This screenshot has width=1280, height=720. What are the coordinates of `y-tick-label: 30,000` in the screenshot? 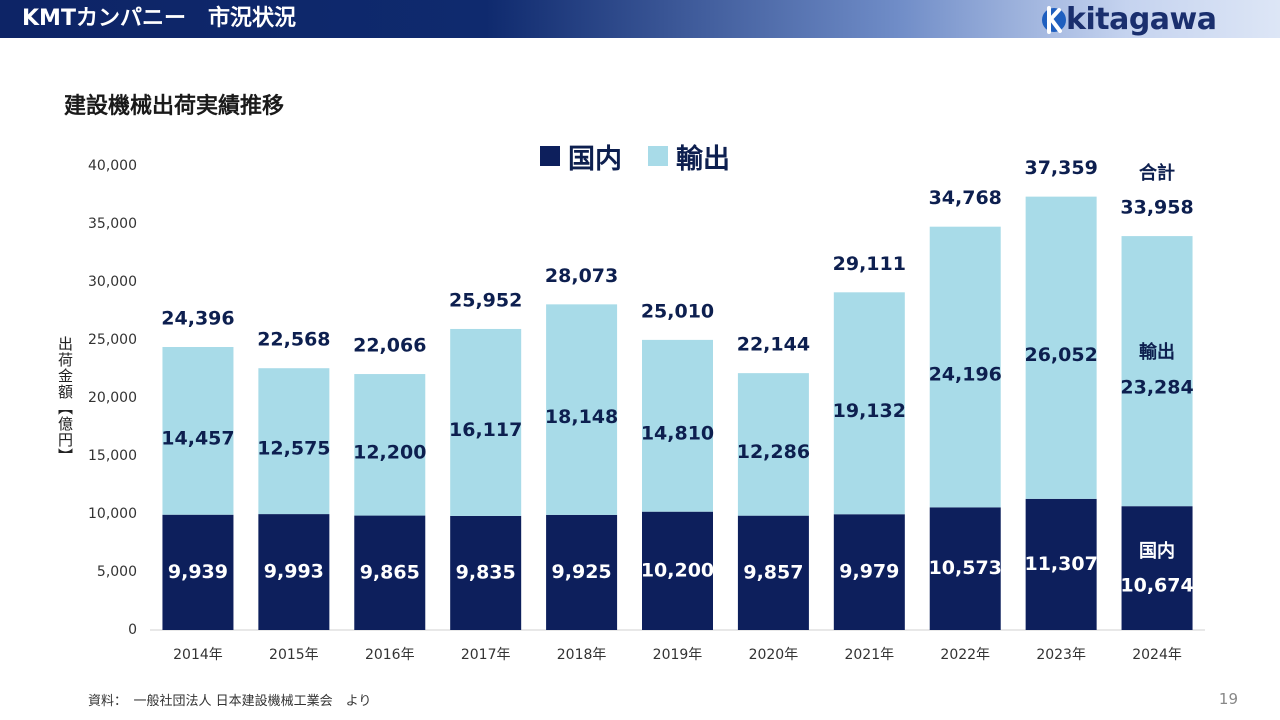 It's located at (112, 282).